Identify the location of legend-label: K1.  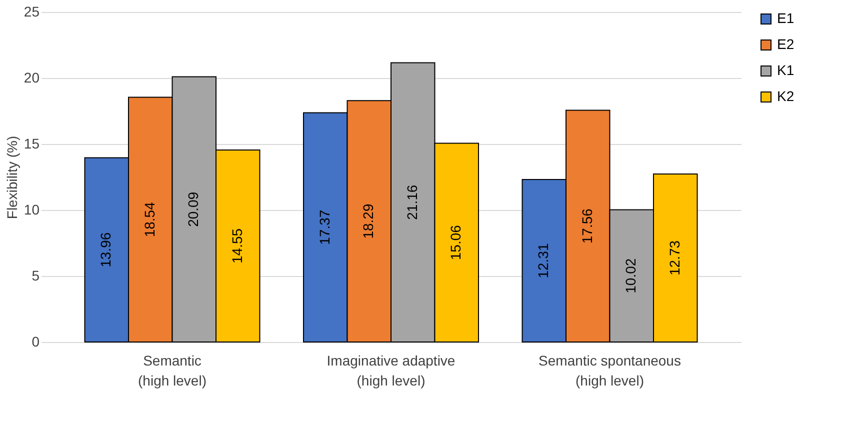
(785, 70).